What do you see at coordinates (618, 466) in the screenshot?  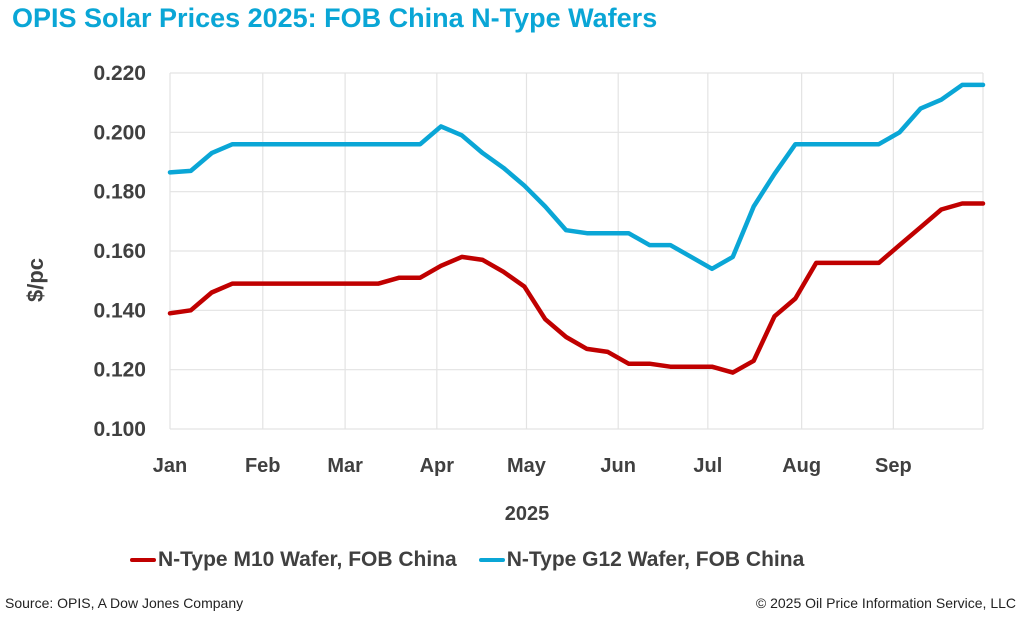 I see `x-tick-label: Jun` at bounding box center [618, 466].